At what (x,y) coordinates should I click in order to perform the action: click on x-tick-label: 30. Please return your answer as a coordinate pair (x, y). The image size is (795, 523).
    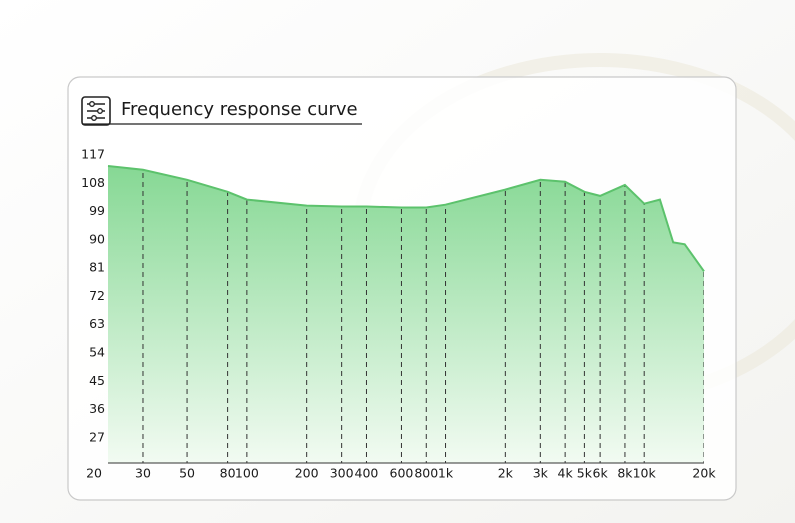
    Looking at the image, I should click on (143, 473).